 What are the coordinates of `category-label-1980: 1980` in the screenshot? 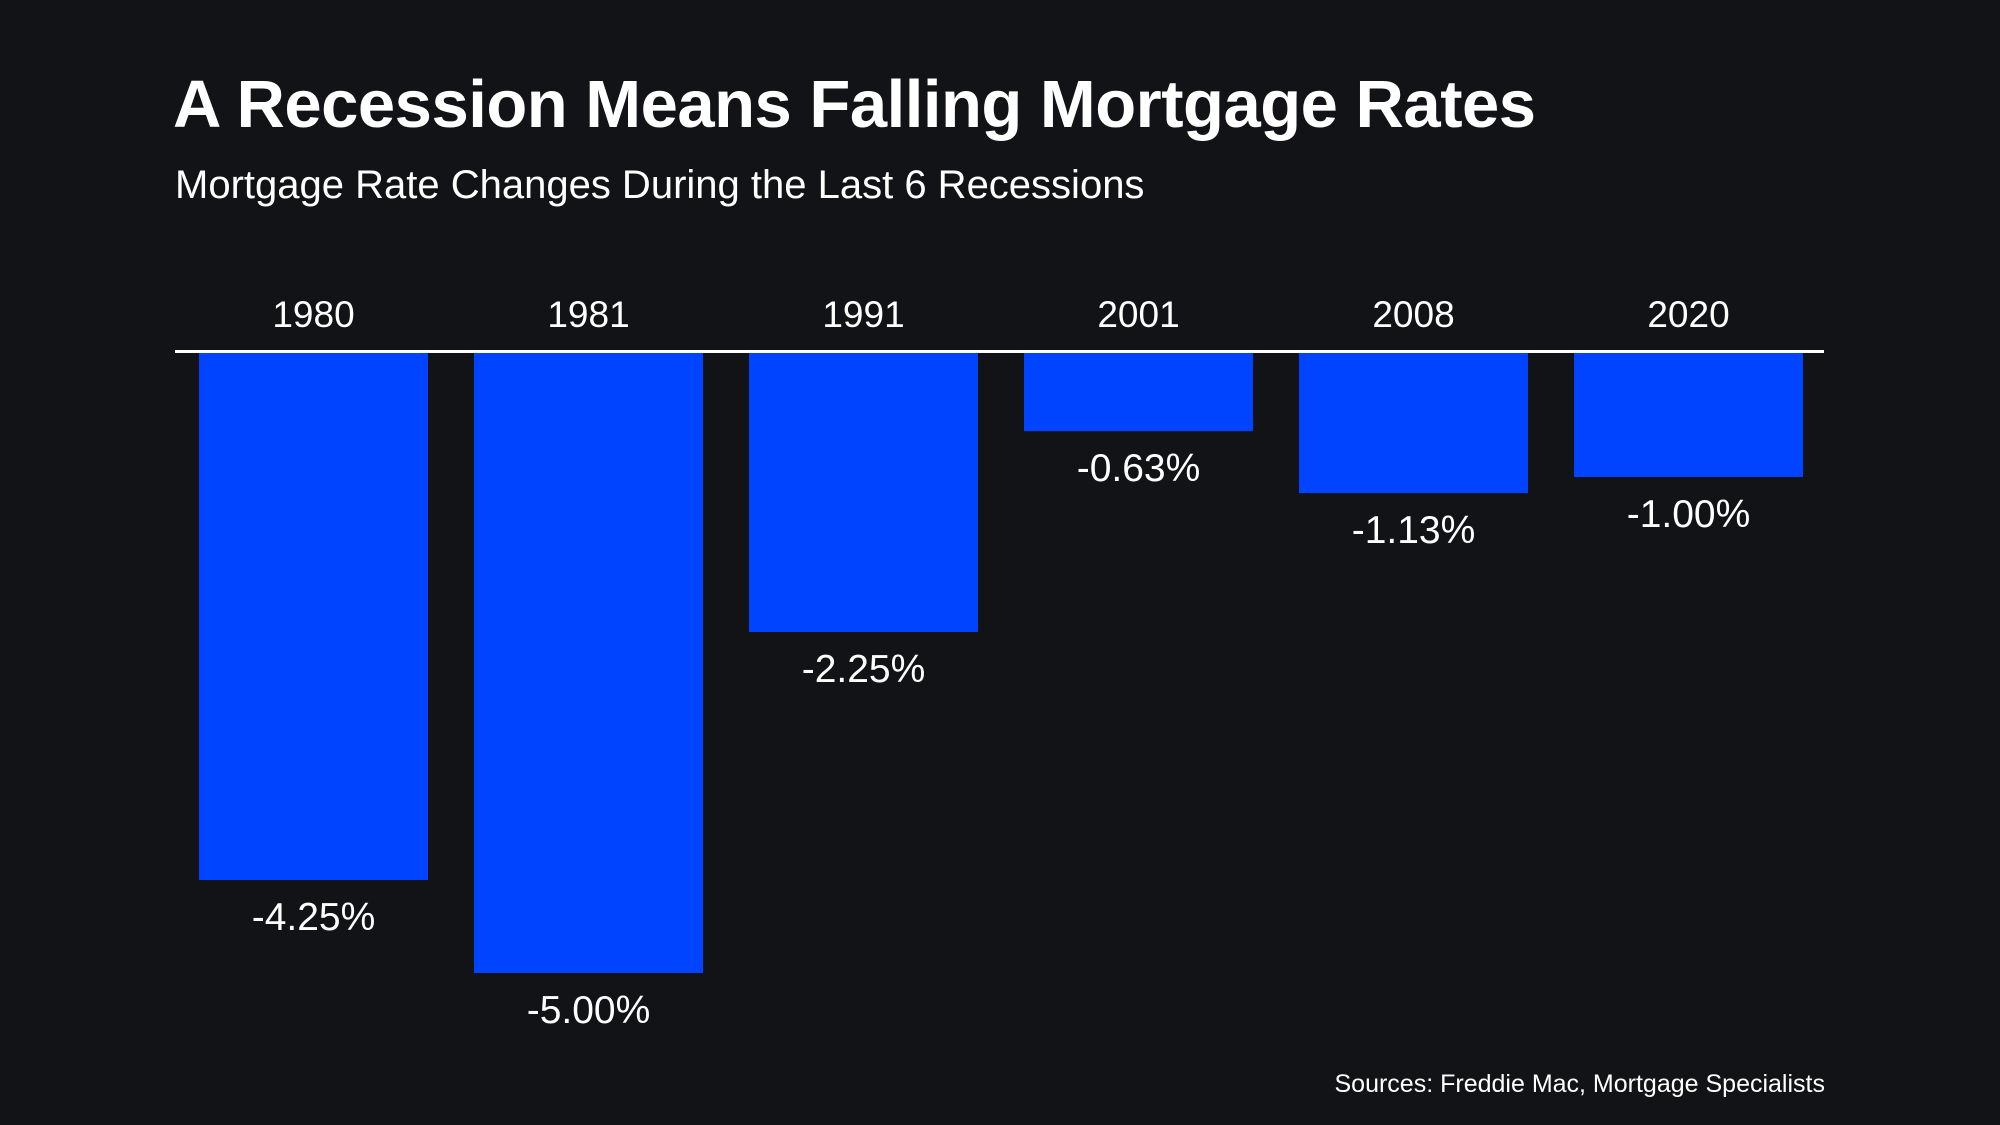 It's located at (313, 314).